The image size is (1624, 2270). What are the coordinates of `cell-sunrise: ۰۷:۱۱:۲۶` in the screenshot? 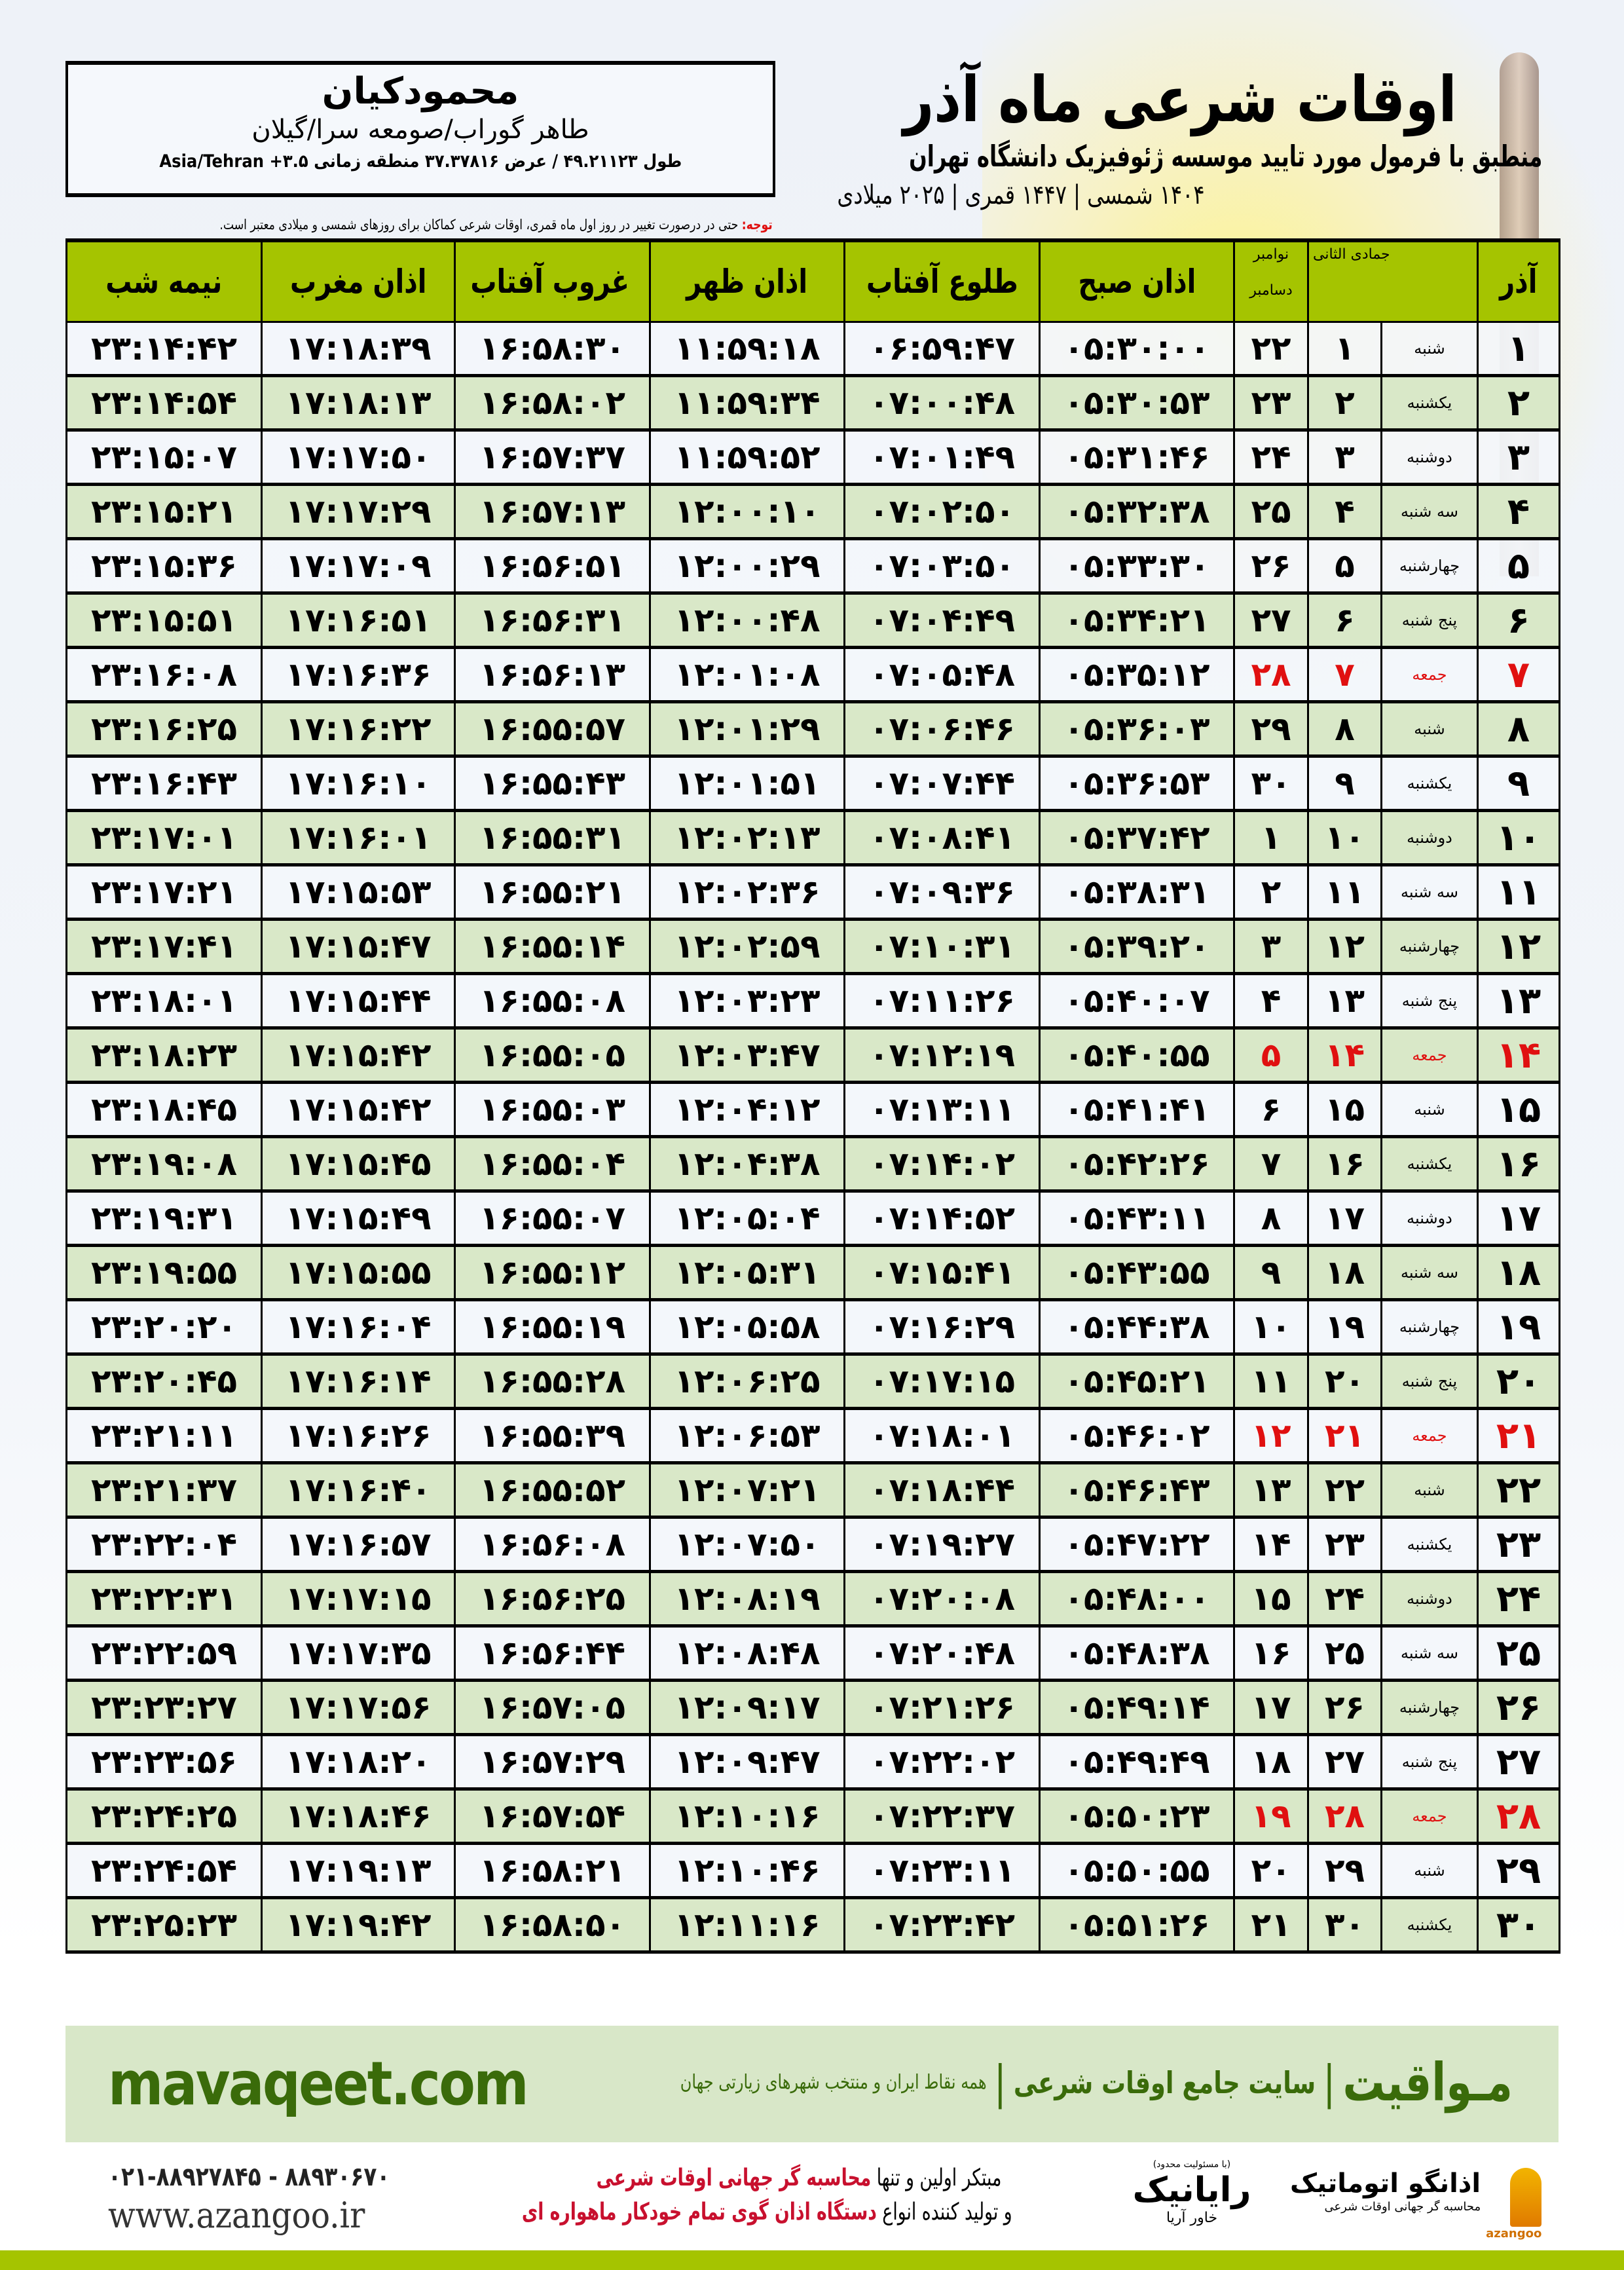 It's located at (942, 1001).